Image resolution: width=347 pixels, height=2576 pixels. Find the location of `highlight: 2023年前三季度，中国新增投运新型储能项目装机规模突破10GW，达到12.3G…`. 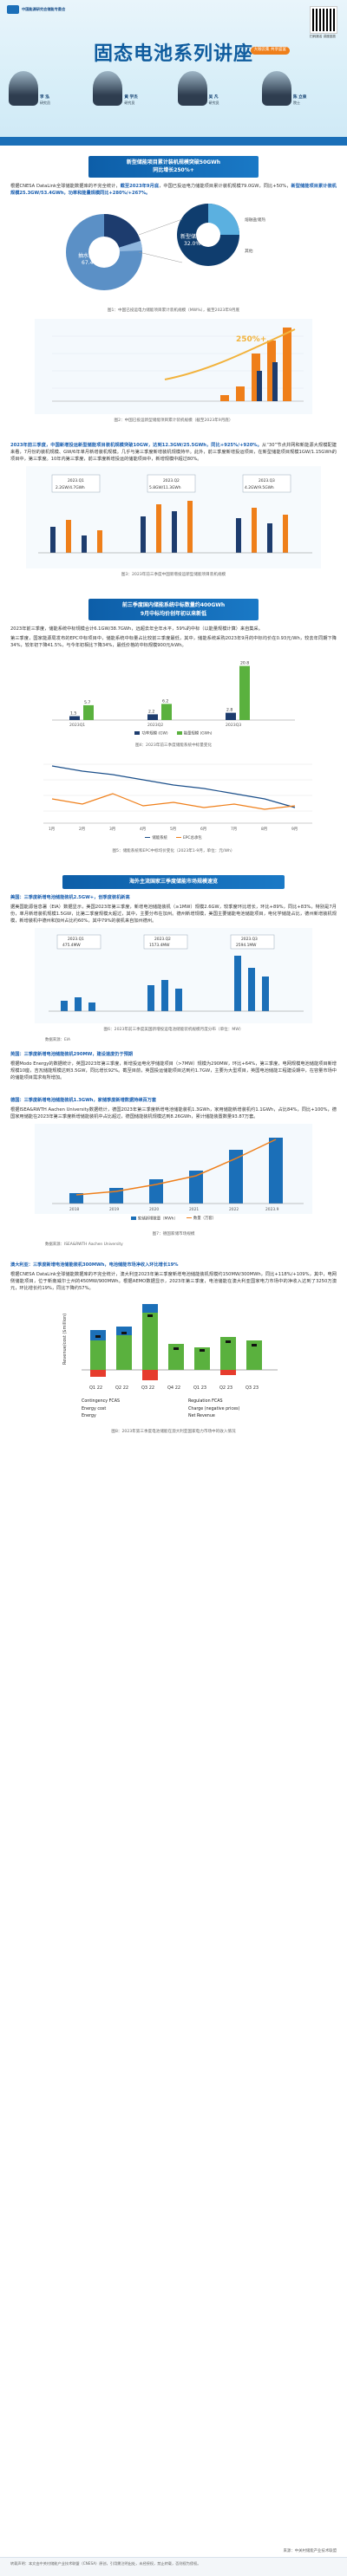

highlight: 2023年前三季度，中国新增投运新型储能项目装机规模突破10GW，达到12.3G… is located at coordinates (136, 445).